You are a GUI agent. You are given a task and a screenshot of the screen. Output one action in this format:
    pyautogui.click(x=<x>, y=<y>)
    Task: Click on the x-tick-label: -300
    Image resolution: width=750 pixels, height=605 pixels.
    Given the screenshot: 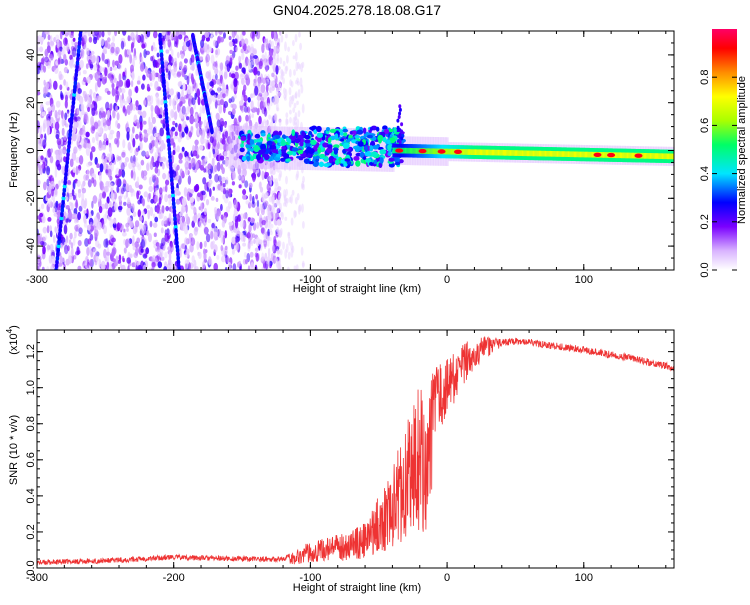 What is the action you would take?
    pyautogui.click(x=37, y=578)
    